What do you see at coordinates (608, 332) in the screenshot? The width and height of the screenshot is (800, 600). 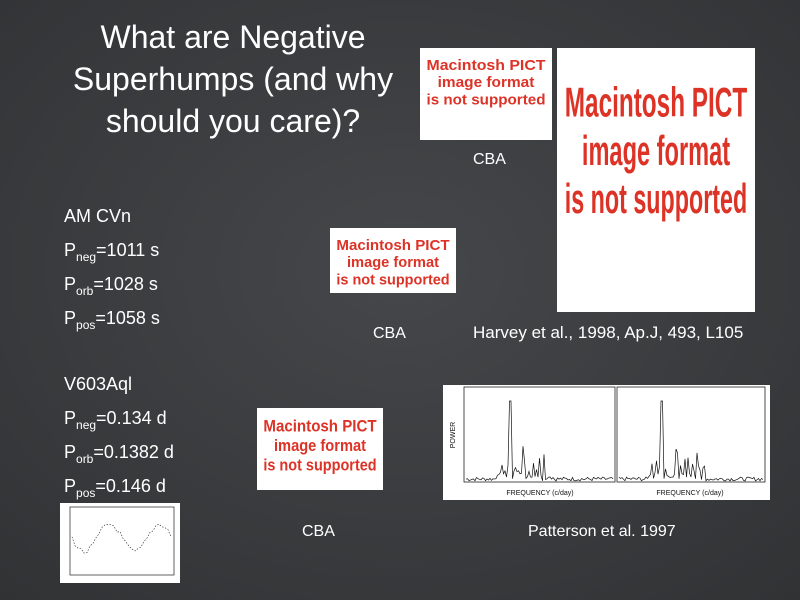 I see `reference: Harvey et al., 1998, Ap.J, 493, L105` at bounding box center [608, 332].